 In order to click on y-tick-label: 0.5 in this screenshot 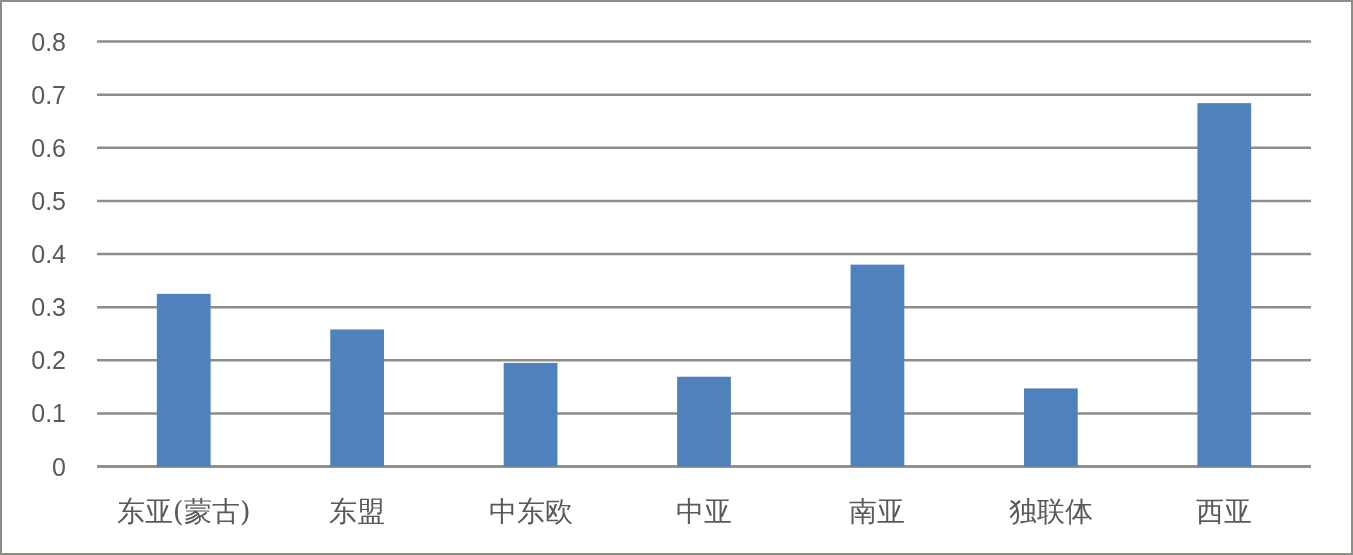, I will do `click(48, 200)`.